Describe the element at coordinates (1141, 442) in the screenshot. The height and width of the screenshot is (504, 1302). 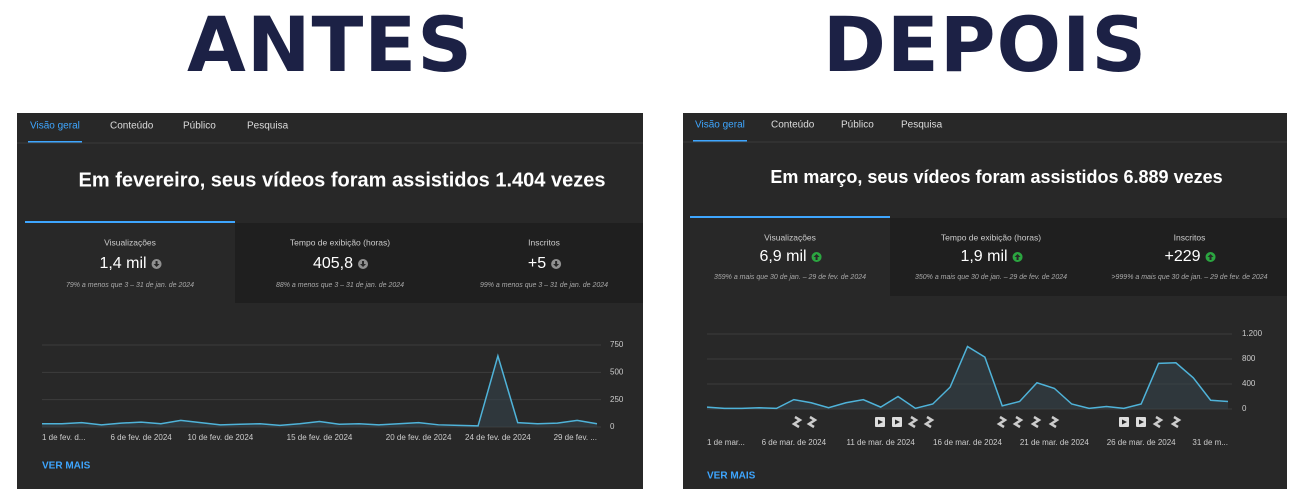
I see `x-tick-label: 26 de mar. de 2024` at that location.